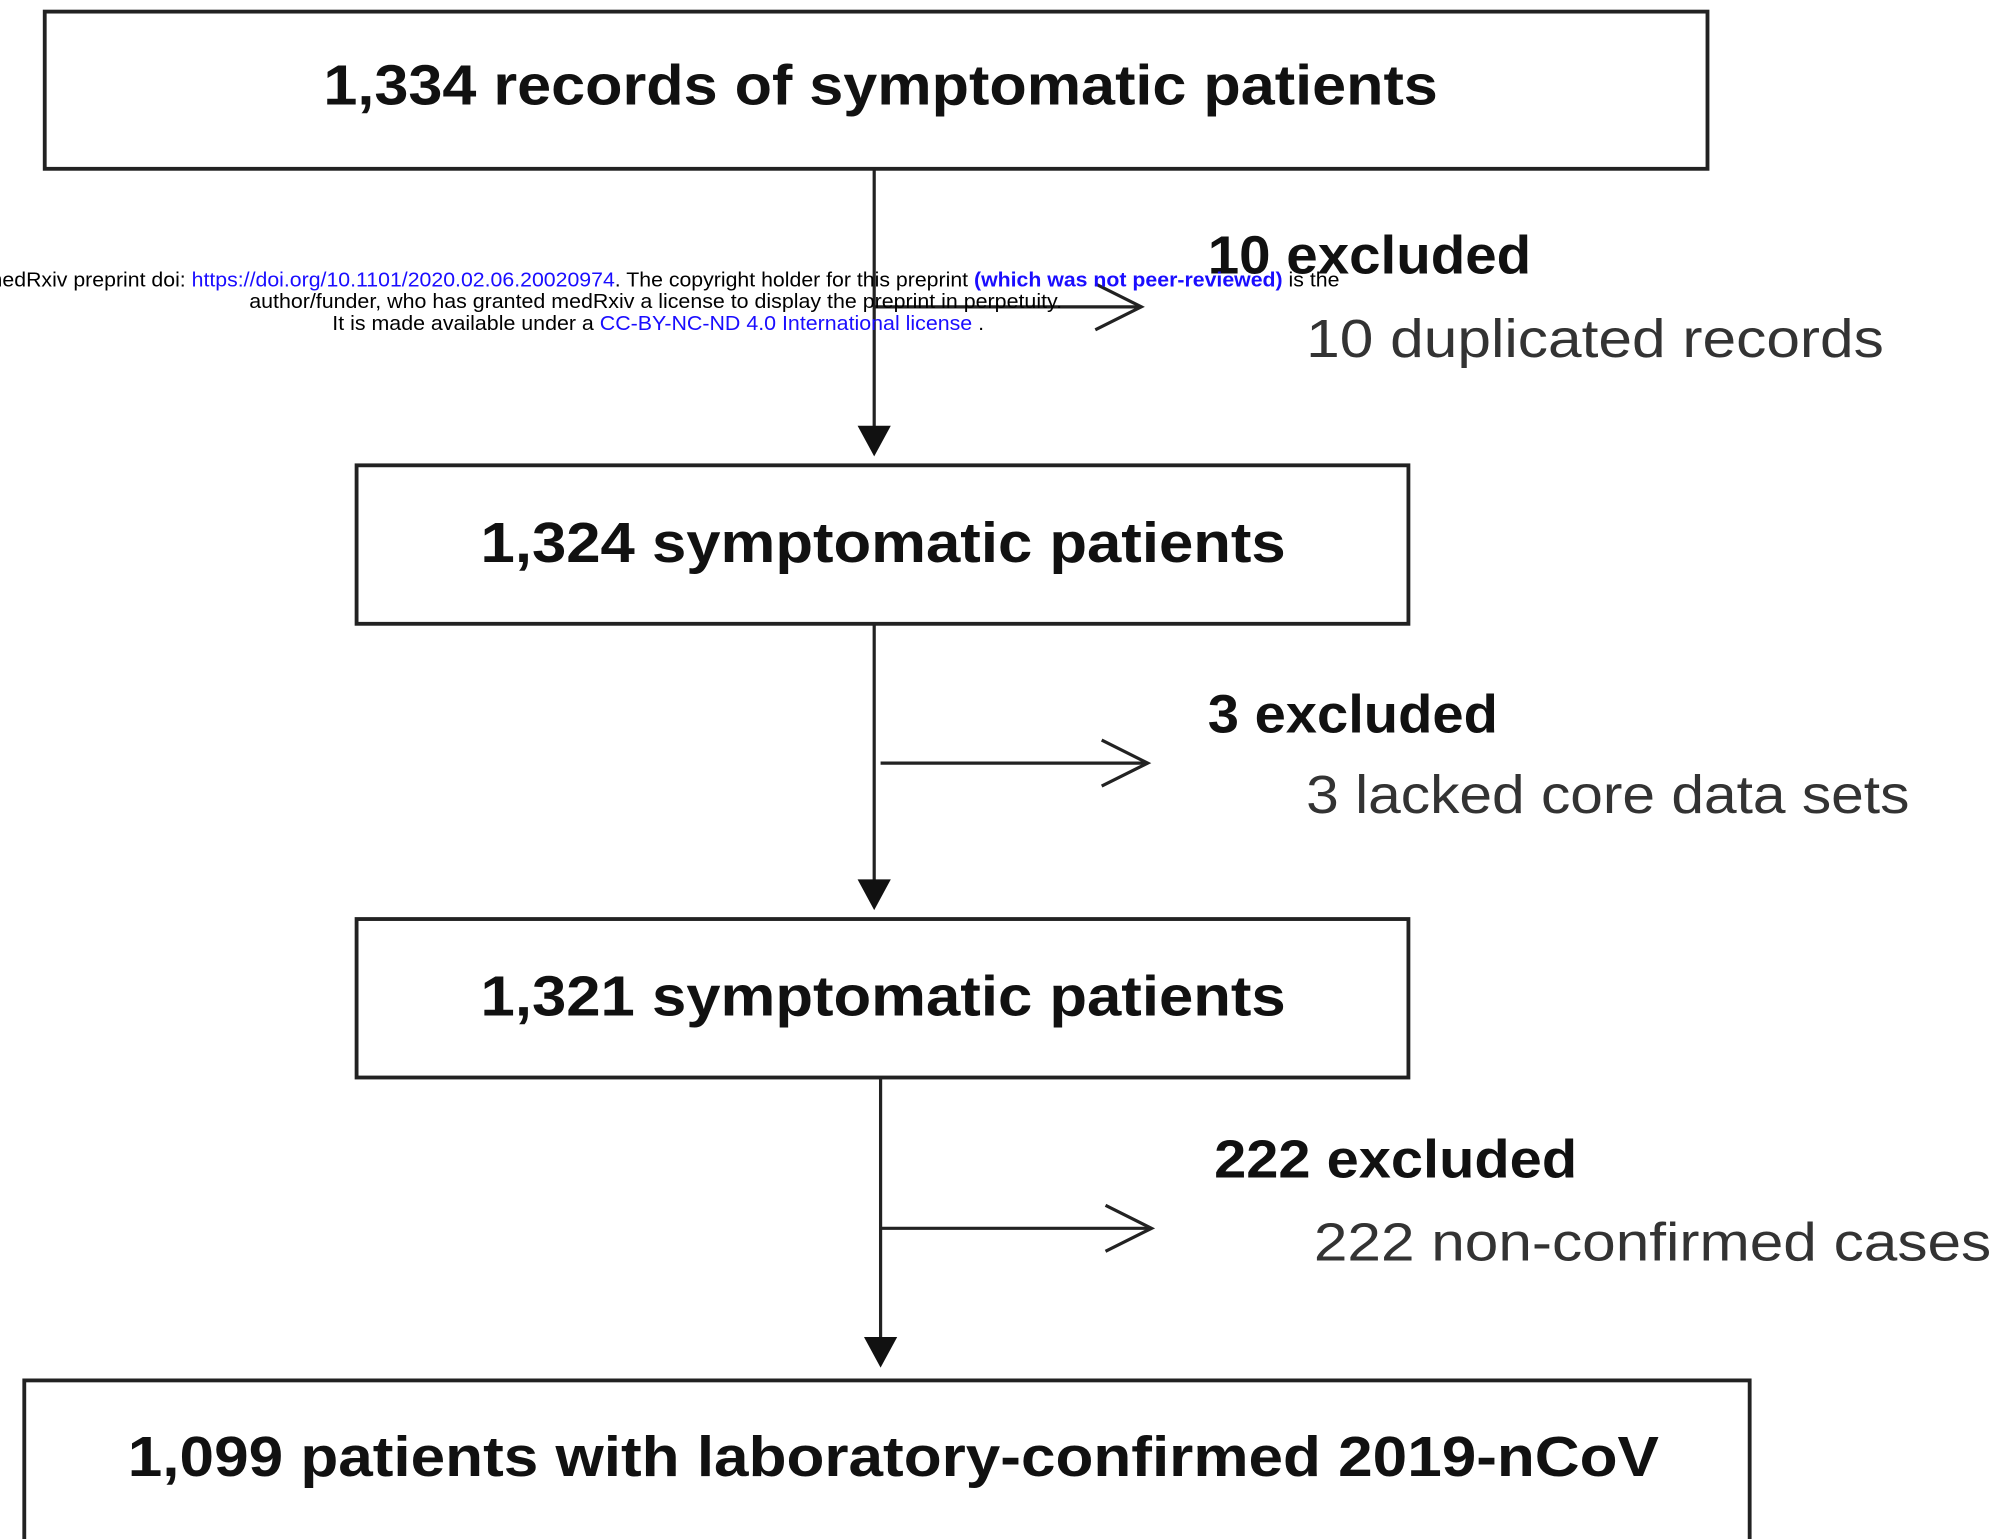  What do you see at coordinates (978, 323) in the screenshot?
I see `watermark-text: .` at bounding box center [978, 323].